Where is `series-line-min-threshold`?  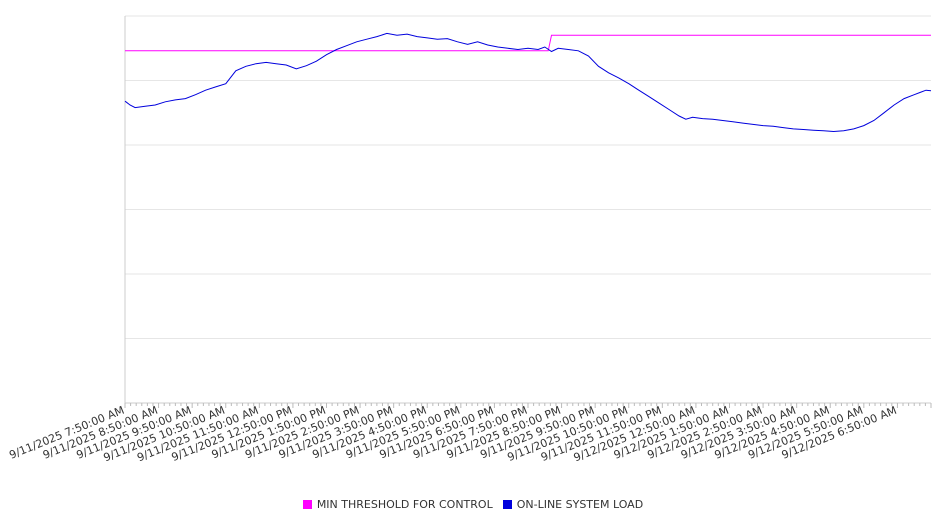
series-line-min-threshold is located at coordinates (528, 43).